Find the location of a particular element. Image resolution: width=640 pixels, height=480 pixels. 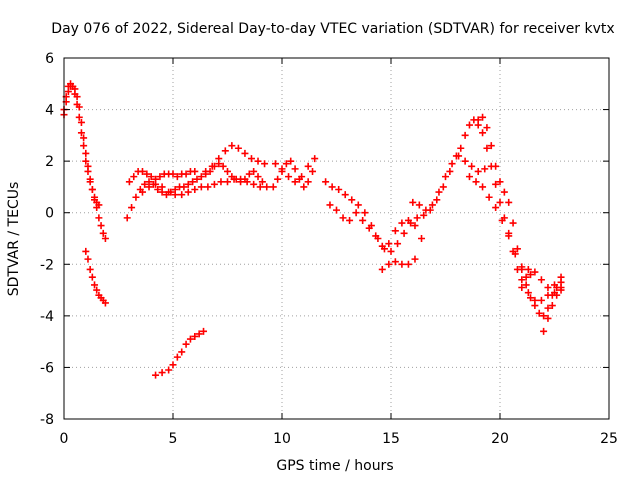

y-axis-label: SDTVAR / TECUs is located at coordinates (14, 239).